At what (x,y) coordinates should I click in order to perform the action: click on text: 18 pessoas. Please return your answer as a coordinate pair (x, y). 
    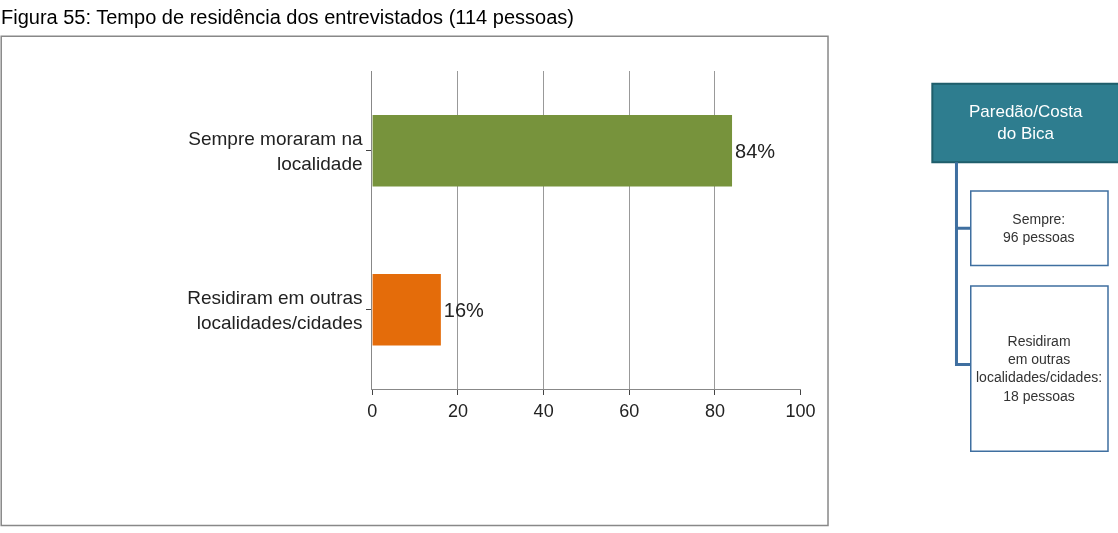
    Looking at the image, I should click on (1039, 395).